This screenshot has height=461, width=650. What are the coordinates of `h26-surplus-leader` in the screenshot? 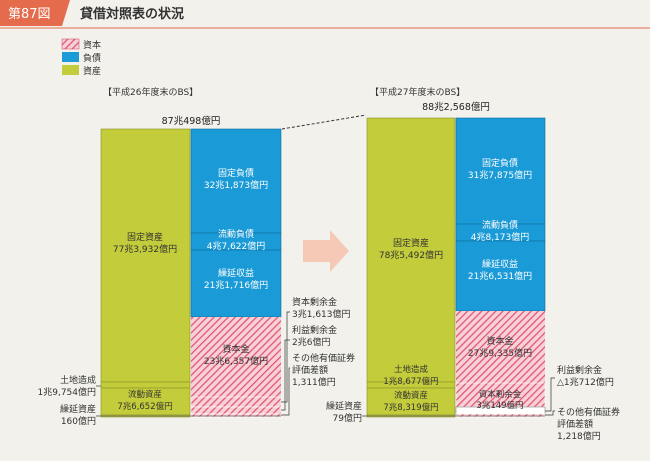 It's located at (285, 357).